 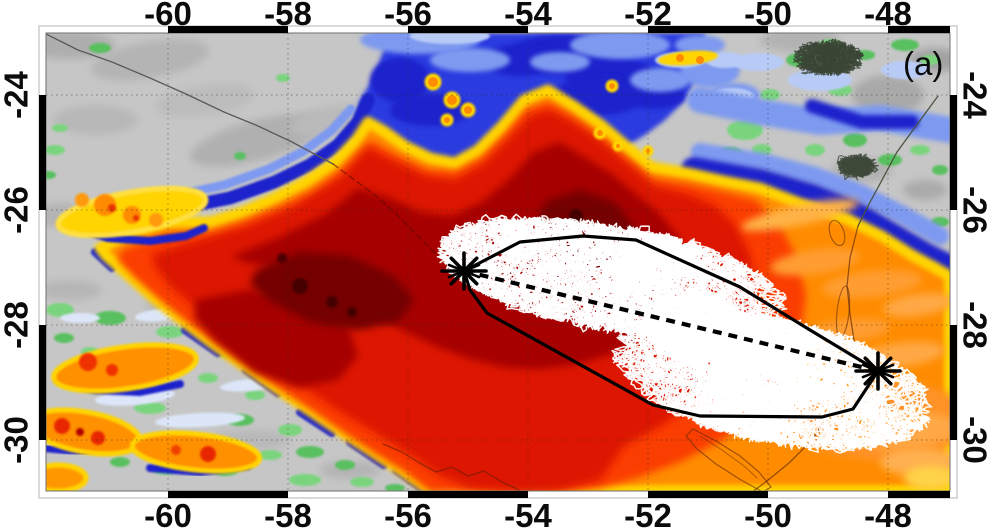 I want to click on lat-tick-right: -24, so click(x=975, y=95).